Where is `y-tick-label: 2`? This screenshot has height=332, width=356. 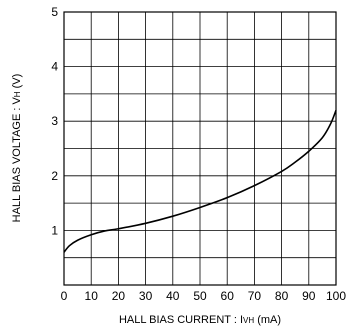 y-tick-label: 2 is located at coordinates (54, 176).